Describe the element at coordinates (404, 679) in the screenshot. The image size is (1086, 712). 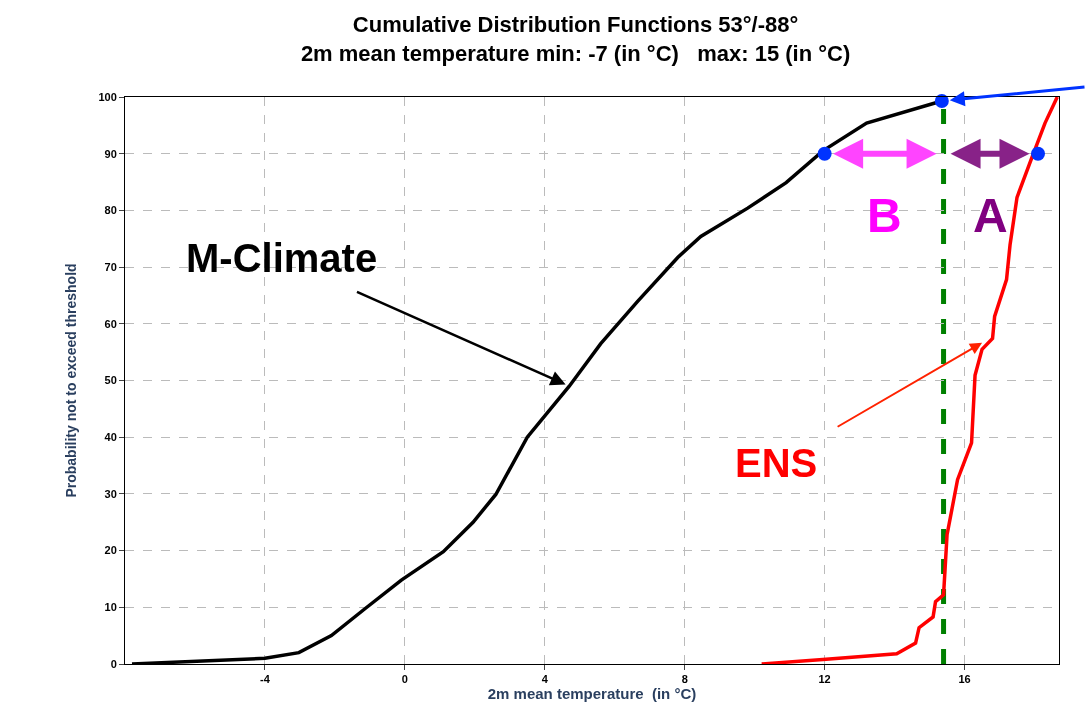
I see `x-tick-label: 0` at that location.